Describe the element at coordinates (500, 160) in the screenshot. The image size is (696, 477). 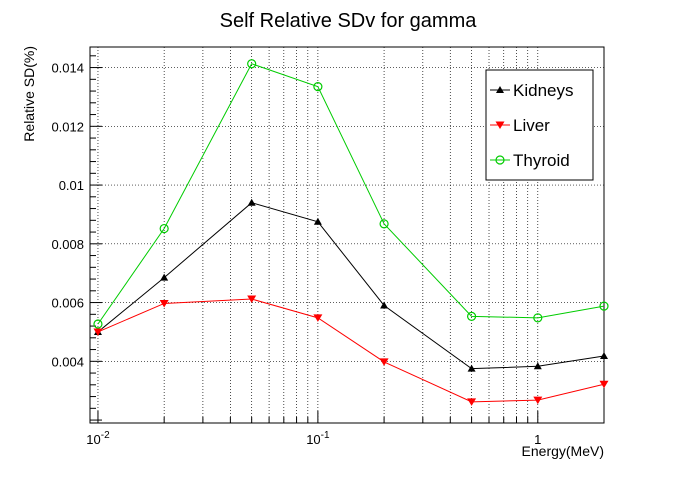
I see `legend-marker-thyroid` at that location.